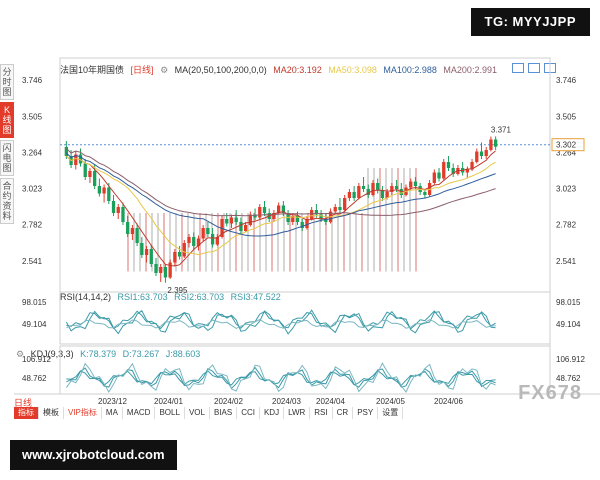 This screenshot has height=480, width=600. I want to click on sidebar-tab-3: 合约资料, so click(7, 201).